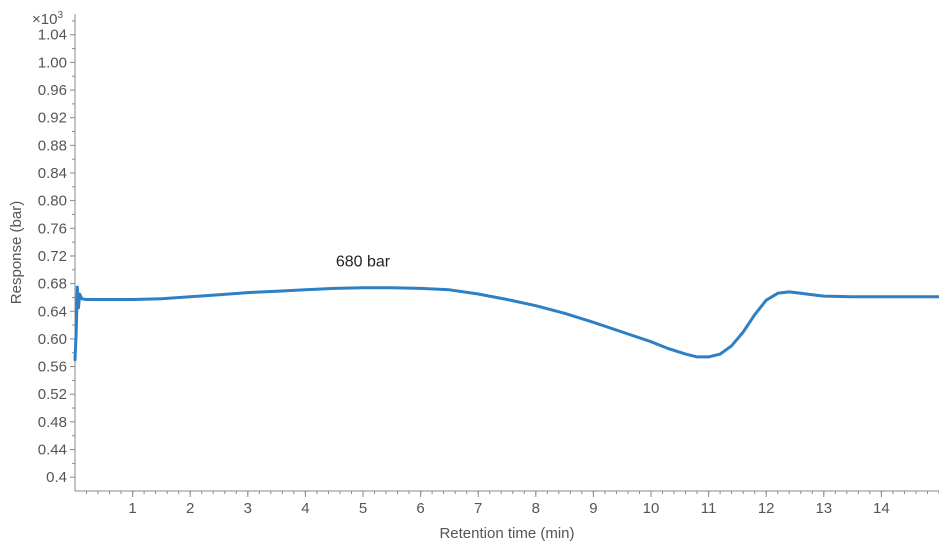 This screenshot has height=544, width=939. Describe the element at coordinates (248, 508) in the screenshot. I see `x-tick-label: 3` at that location.